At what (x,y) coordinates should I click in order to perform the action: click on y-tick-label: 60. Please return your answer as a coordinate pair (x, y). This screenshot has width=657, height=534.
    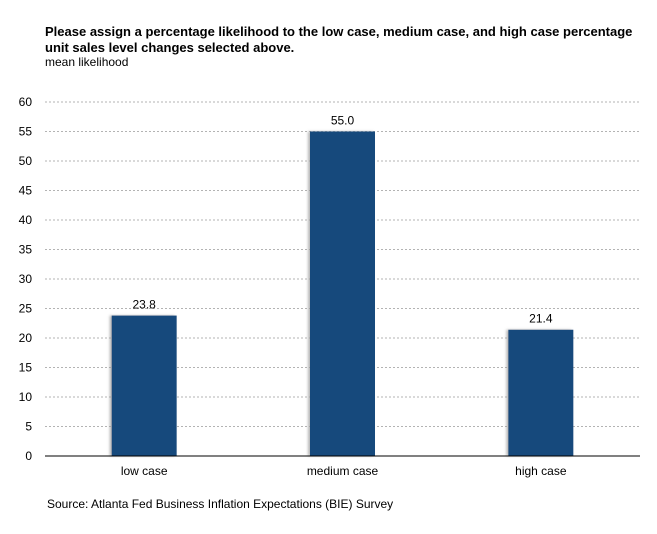
    Looking at the image, I should click on (26, 102).